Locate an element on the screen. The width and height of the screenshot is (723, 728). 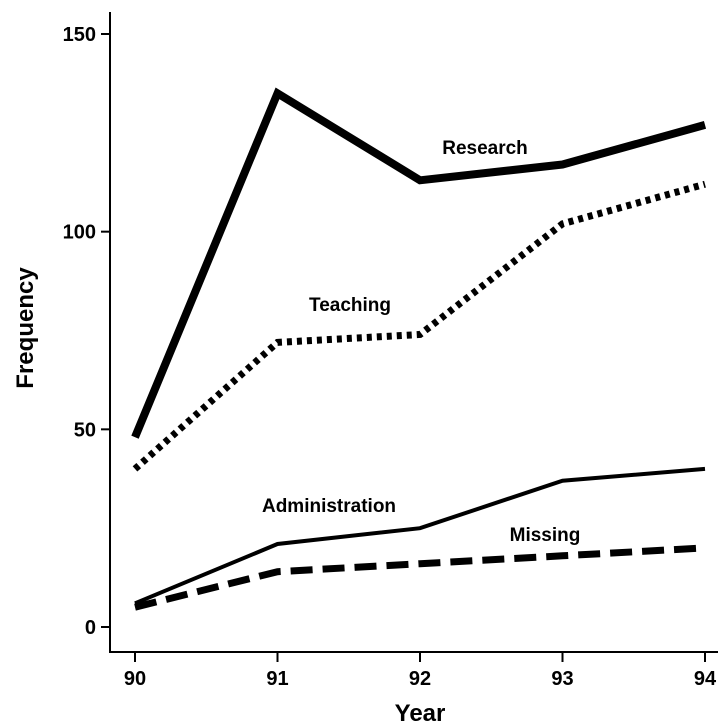
series-label-research: Research is located at coordinates (485, 148).